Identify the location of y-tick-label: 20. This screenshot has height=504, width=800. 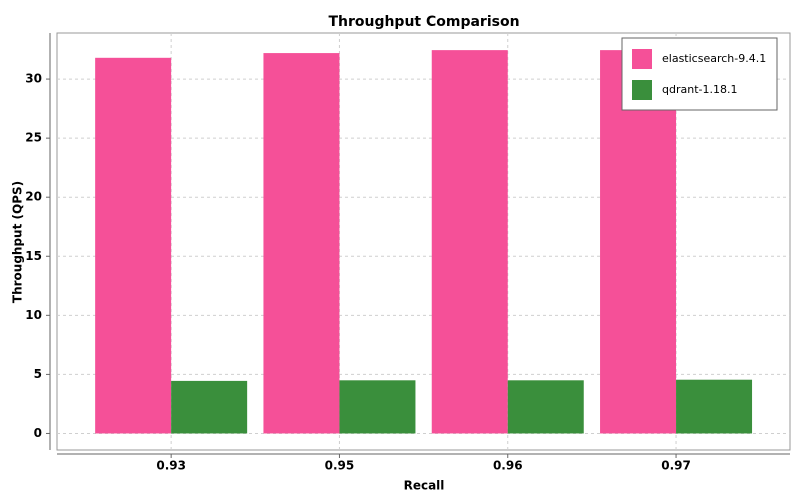
(33, 197).